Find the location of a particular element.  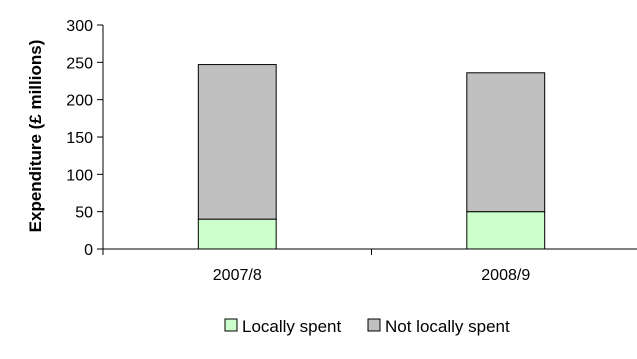

x-tick-label: 2007/8 is located at coordinates (237, 275).